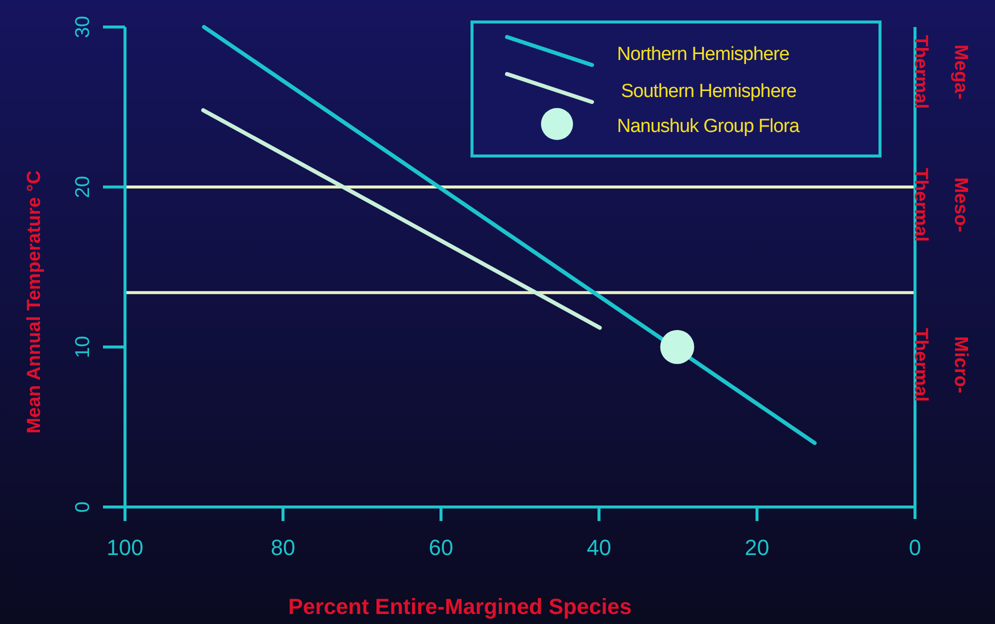  I want to click on x-tick-label: 40, so click(599, 547).